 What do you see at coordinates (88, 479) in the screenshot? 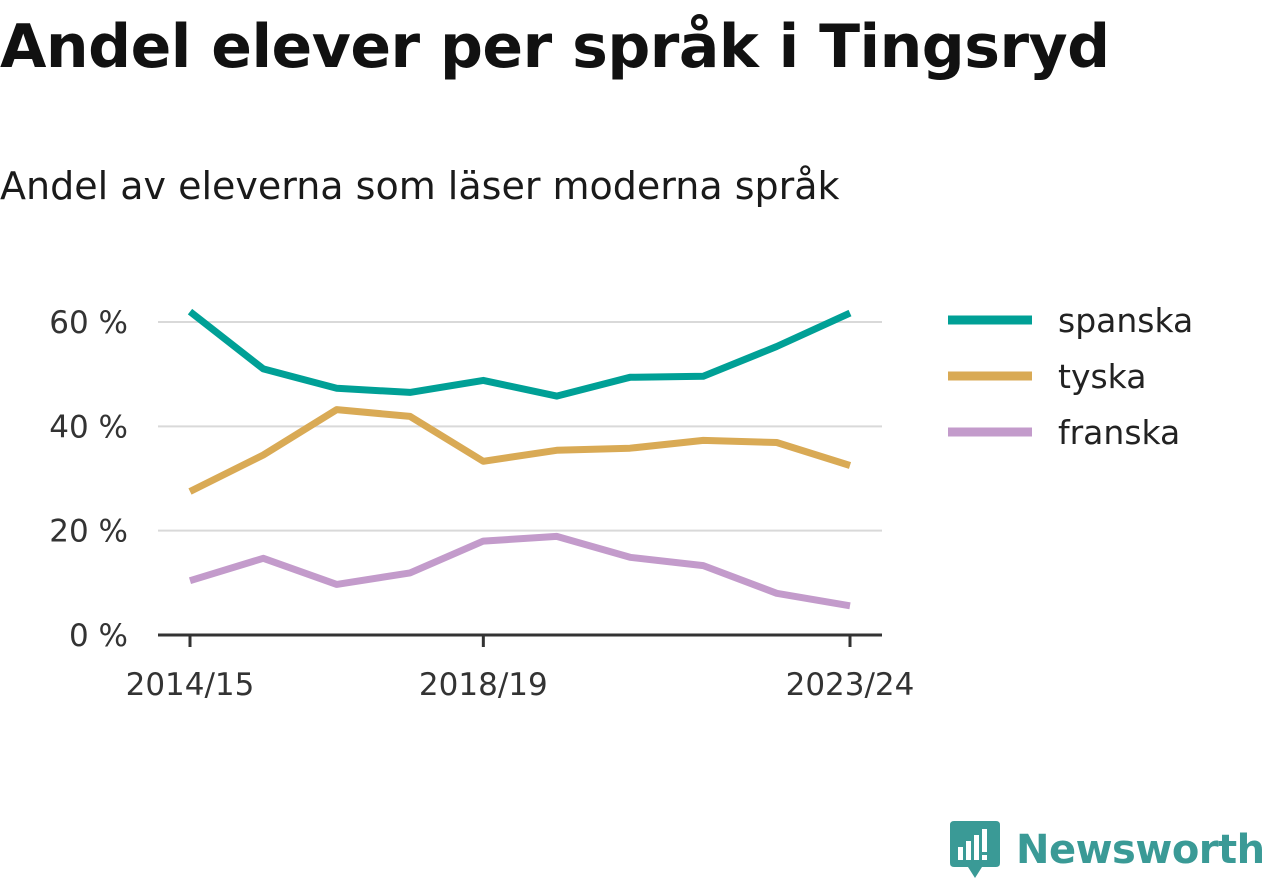
I see `y-axis-ticks: 0 % 20 % 40 % 60 %` at bounding box center [88, 479].